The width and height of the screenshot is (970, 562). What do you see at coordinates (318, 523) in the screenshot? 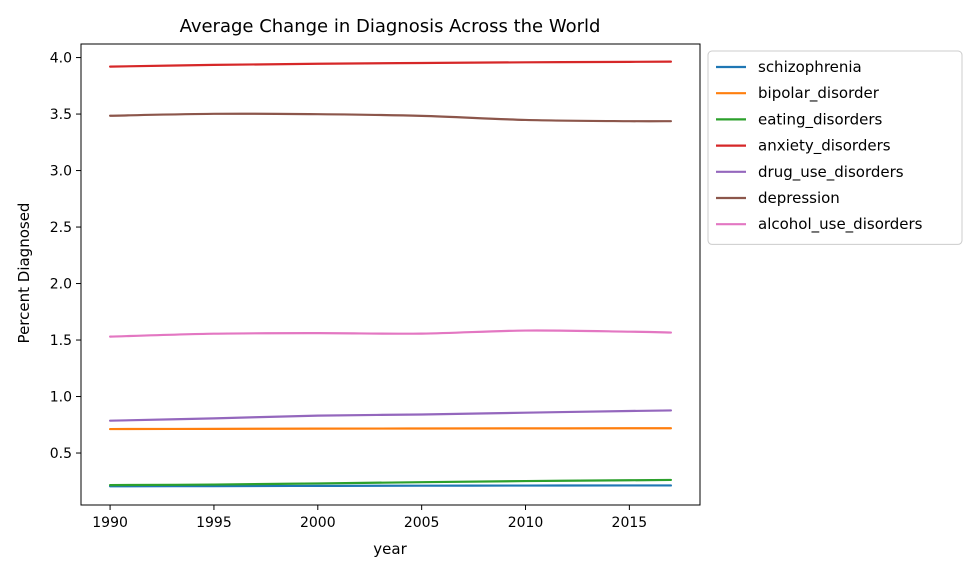
I see `x-tick-label-2000: 2000` at bounding box center [318, 523].